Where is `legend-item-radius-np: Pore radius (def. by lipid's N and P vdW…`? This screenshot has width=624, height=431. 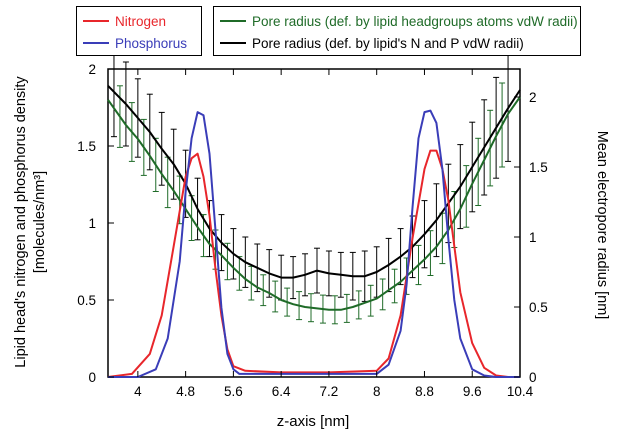 legend-item-radius-np: Pore radius (def. by lipid's N and P vdW… is located at coordinates (372, 43).